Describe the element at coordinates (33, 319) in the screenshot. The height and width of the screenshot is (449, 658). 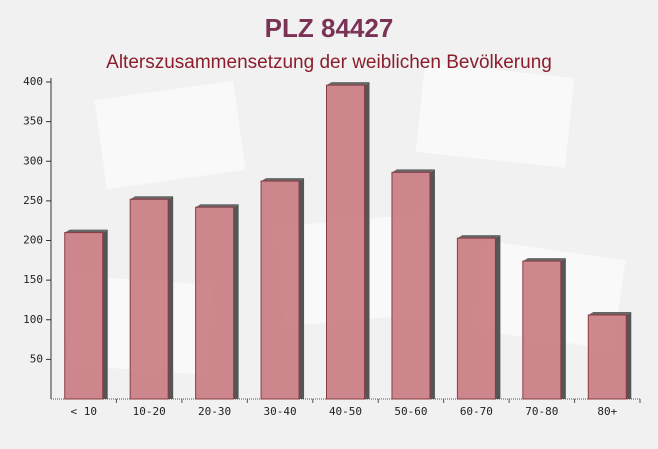
I see `y-tick-label: 100` at that location.